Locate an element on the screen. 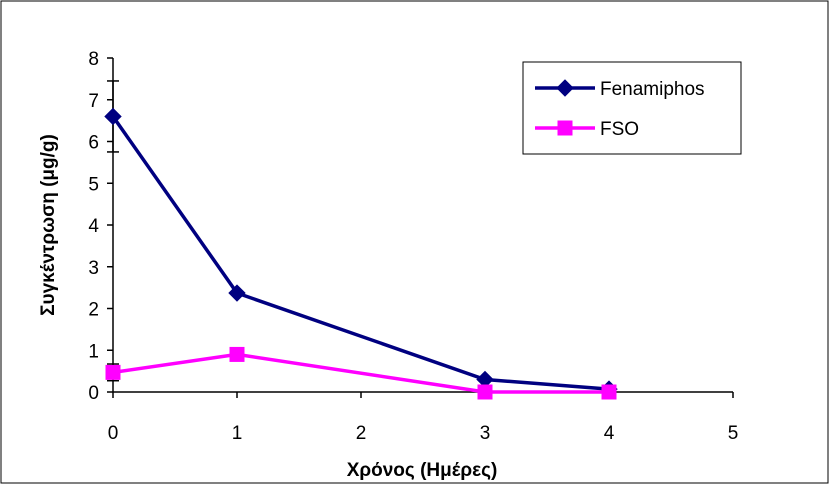 This screenshot has height=490, width=830. legend-marker-fso is located at coordinates (565, 128).